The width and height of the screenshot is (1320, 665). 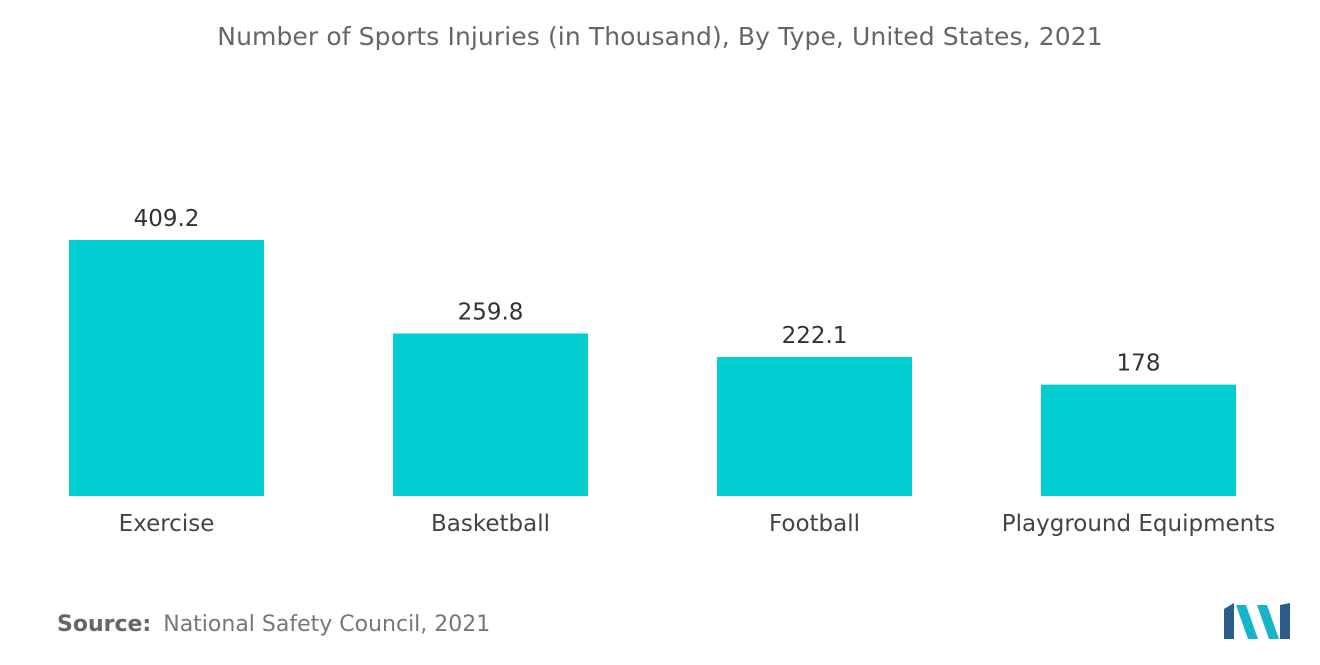 What do you see at coordinates (491, 312) in the screenshot?
I see `value-label: 259.8` at bounding box center [491, 312].